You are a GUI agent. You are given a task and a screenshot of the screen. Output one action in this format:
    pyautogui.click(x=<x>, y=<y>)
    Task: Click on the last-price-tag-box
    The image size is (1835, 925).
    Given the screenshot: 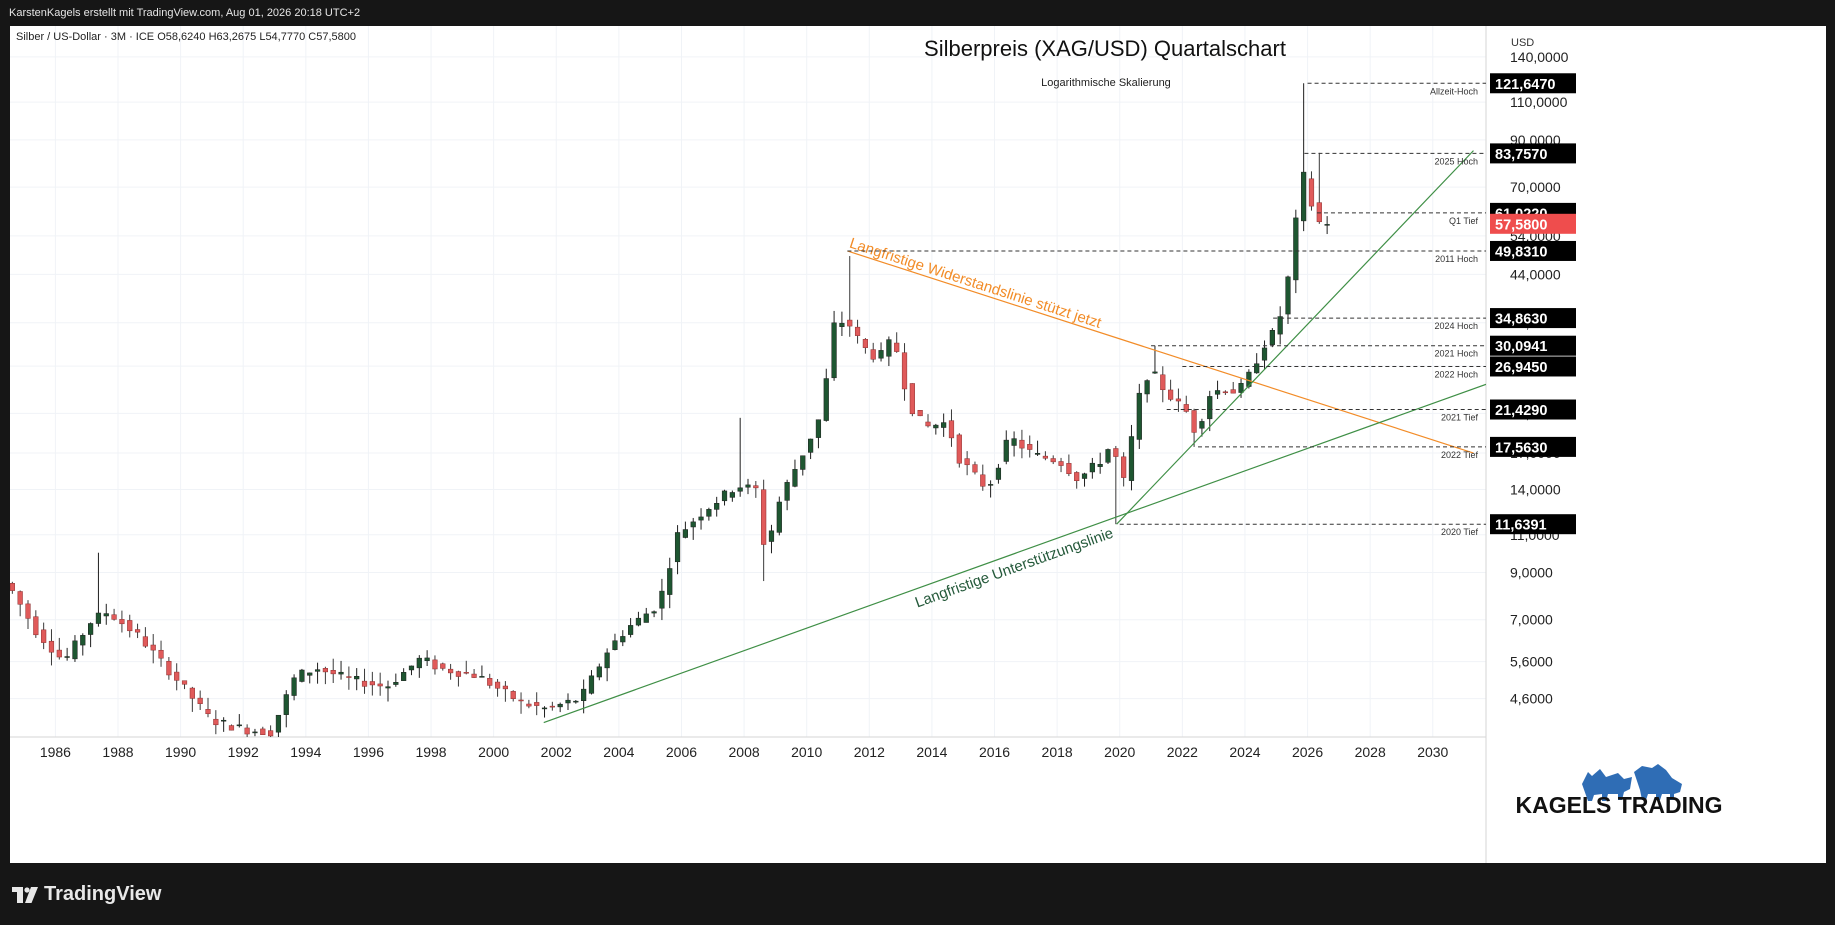 What is the action you would take?
    pyautogui.click(x=1533, y=223)
    